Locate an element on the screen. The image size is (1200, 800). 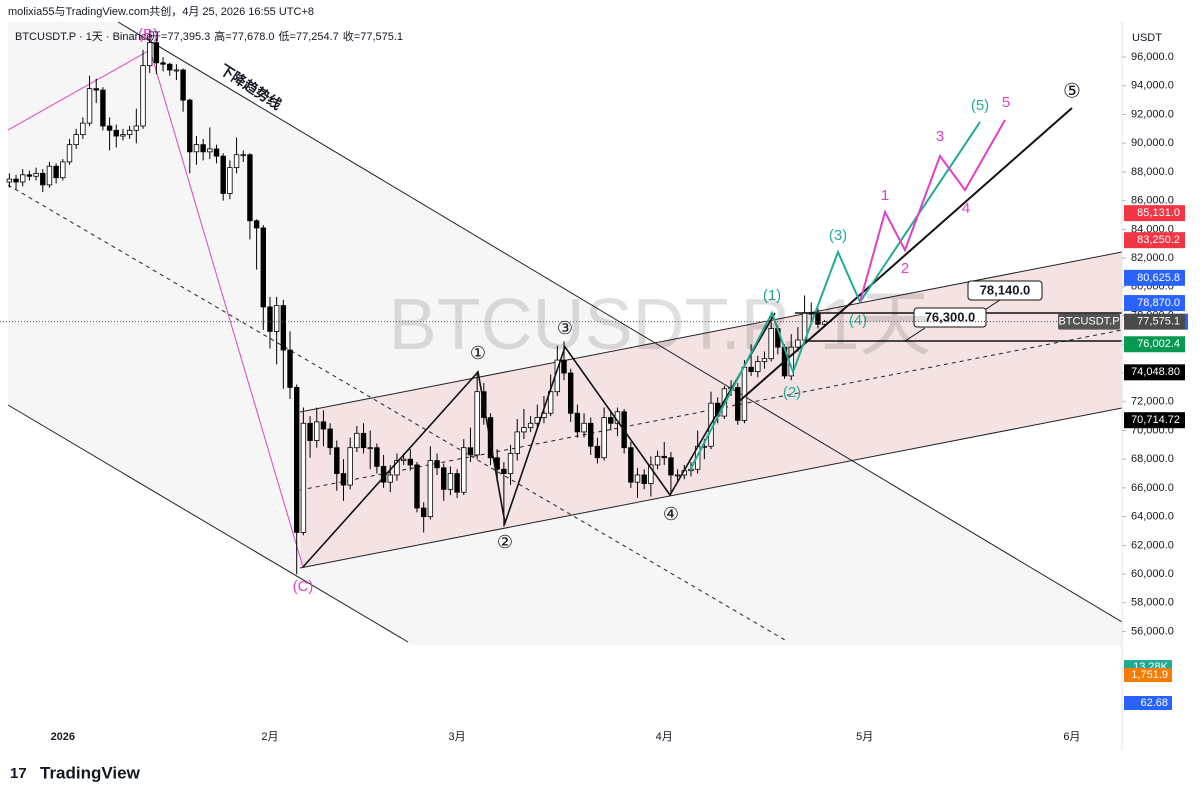
wave-label: (1) is located at coordinates (772, 295).